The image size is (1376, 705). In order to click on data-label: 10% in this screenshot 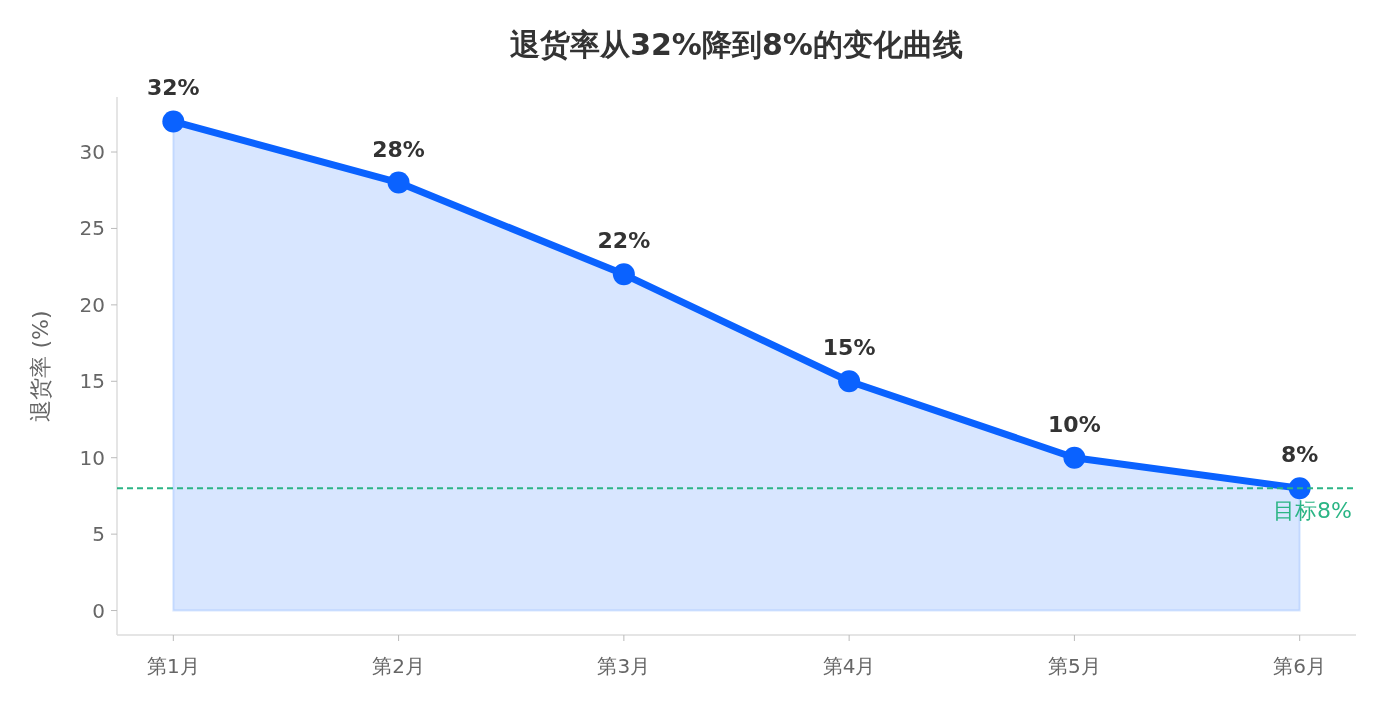, I will do `click(1074, 424)`.